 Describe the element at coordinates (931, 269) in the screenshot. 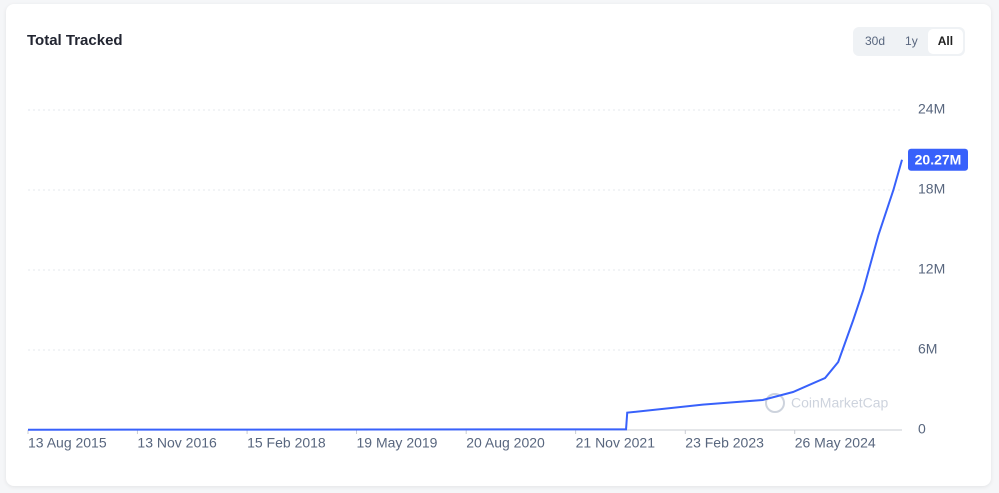

I see `y-tick-label: 12M` at that location.